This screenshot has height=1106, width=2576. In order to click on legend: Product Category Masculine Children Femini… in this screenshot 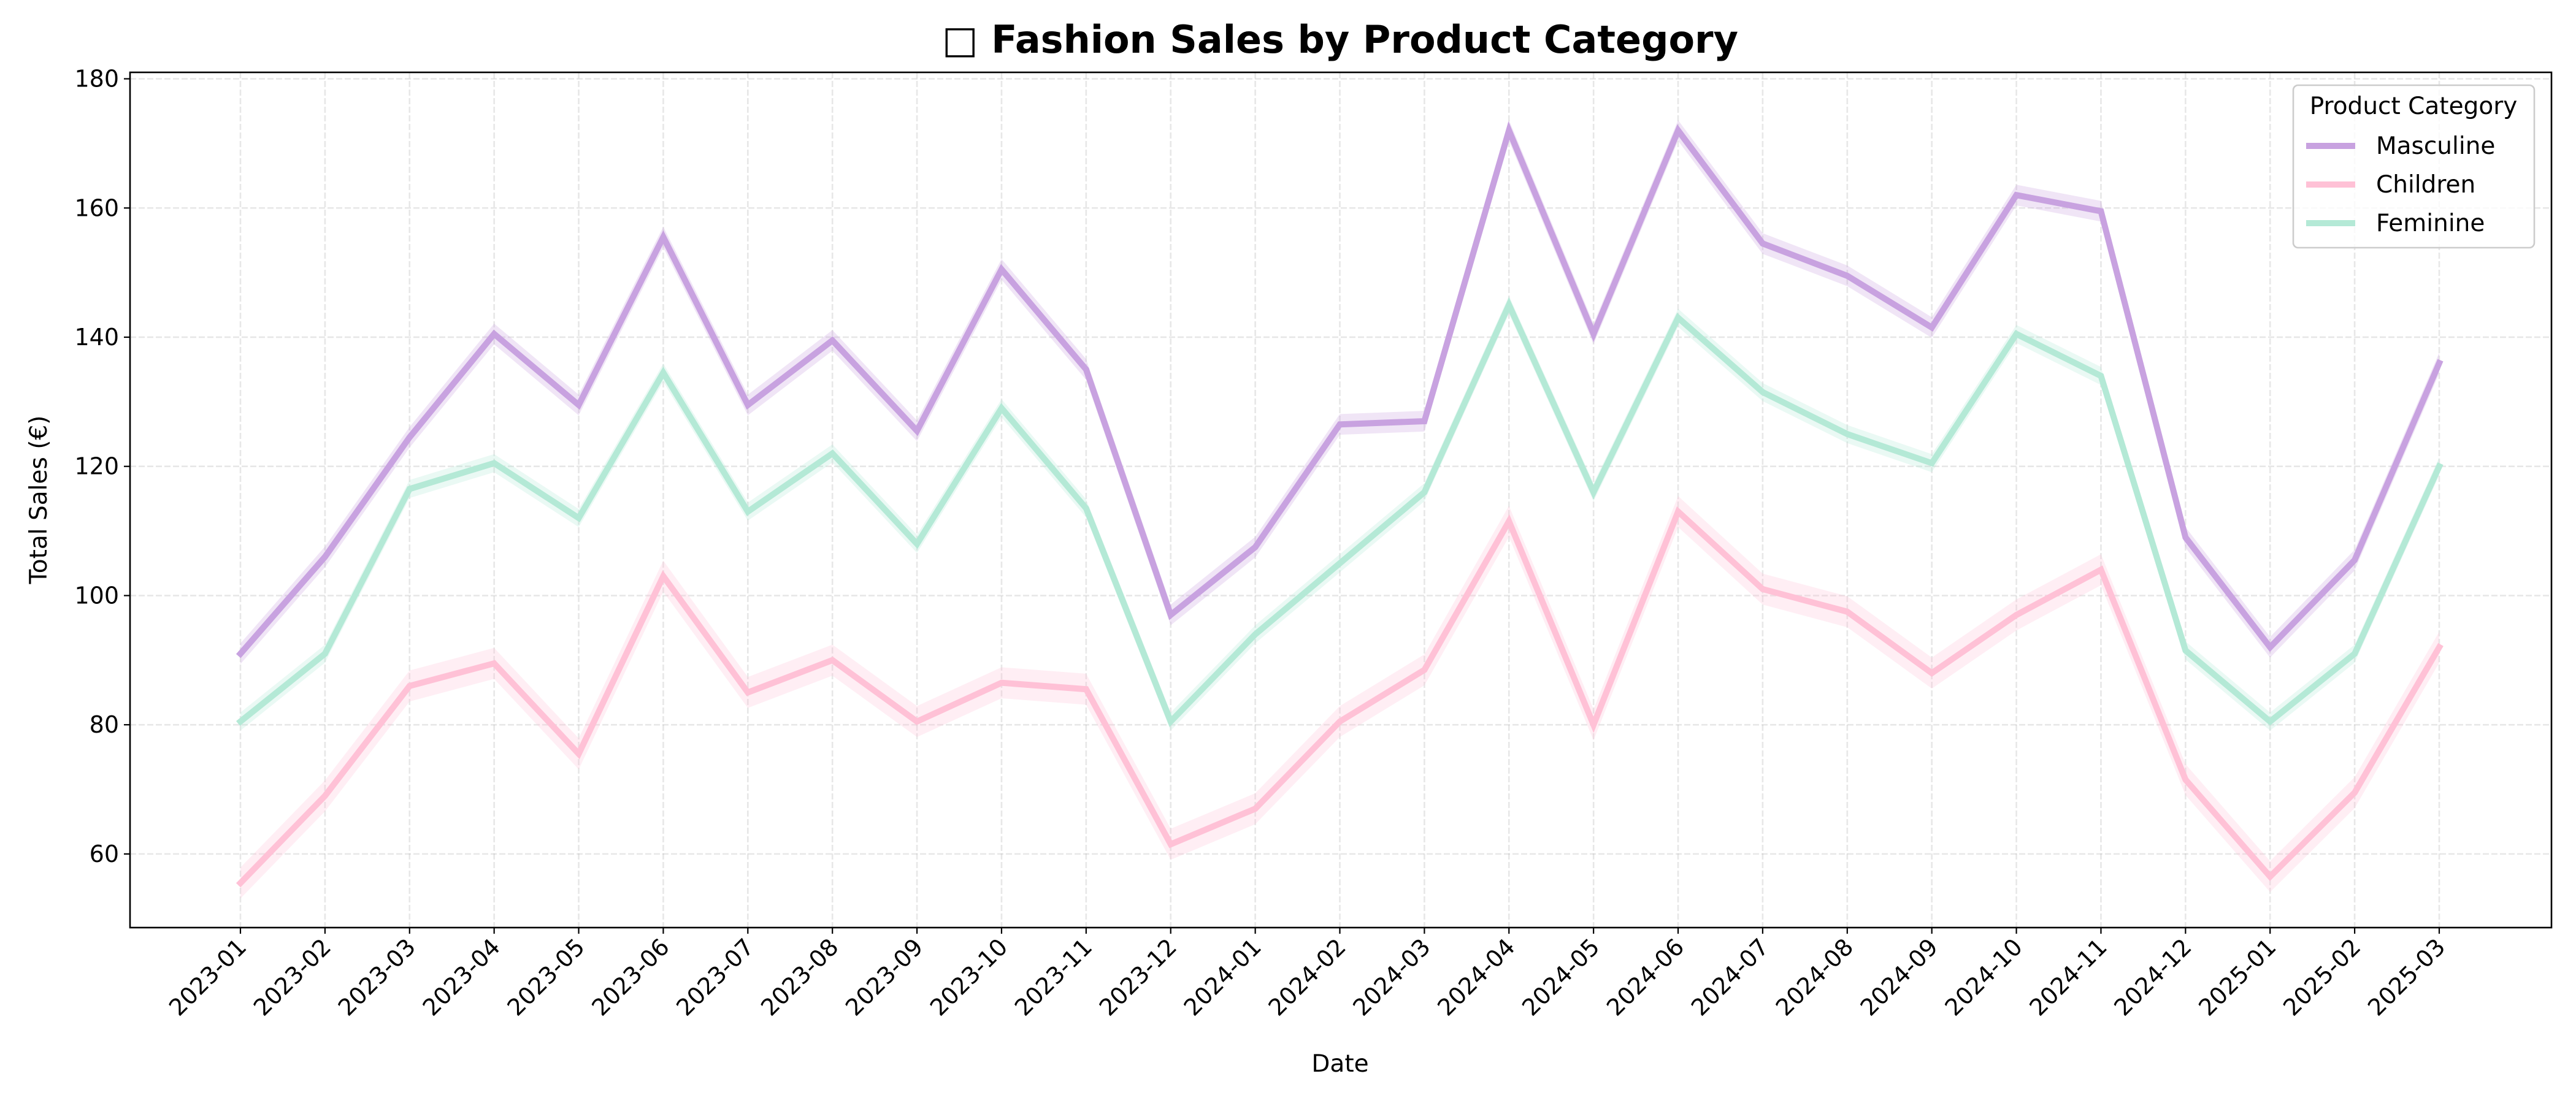, I will do `click(2414, 166)`.